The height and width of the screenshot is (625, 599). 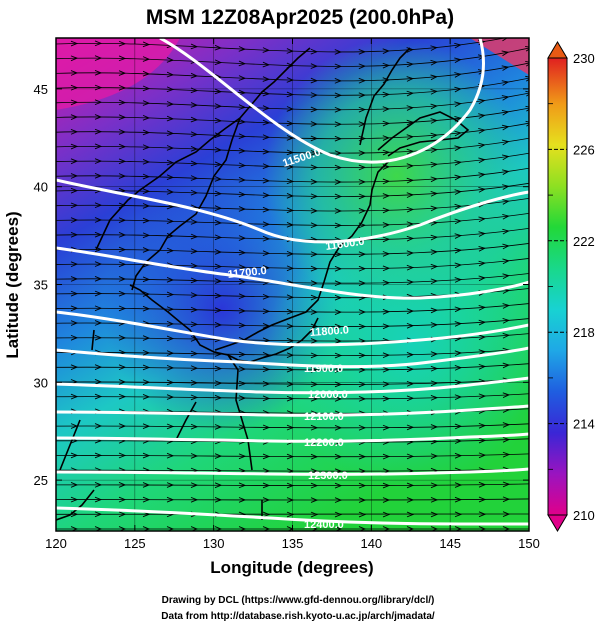 What do you see at coordinates (584, 58) in the screenshot?
I see `colorbar-label: 230` at bounding box center [584, 58].